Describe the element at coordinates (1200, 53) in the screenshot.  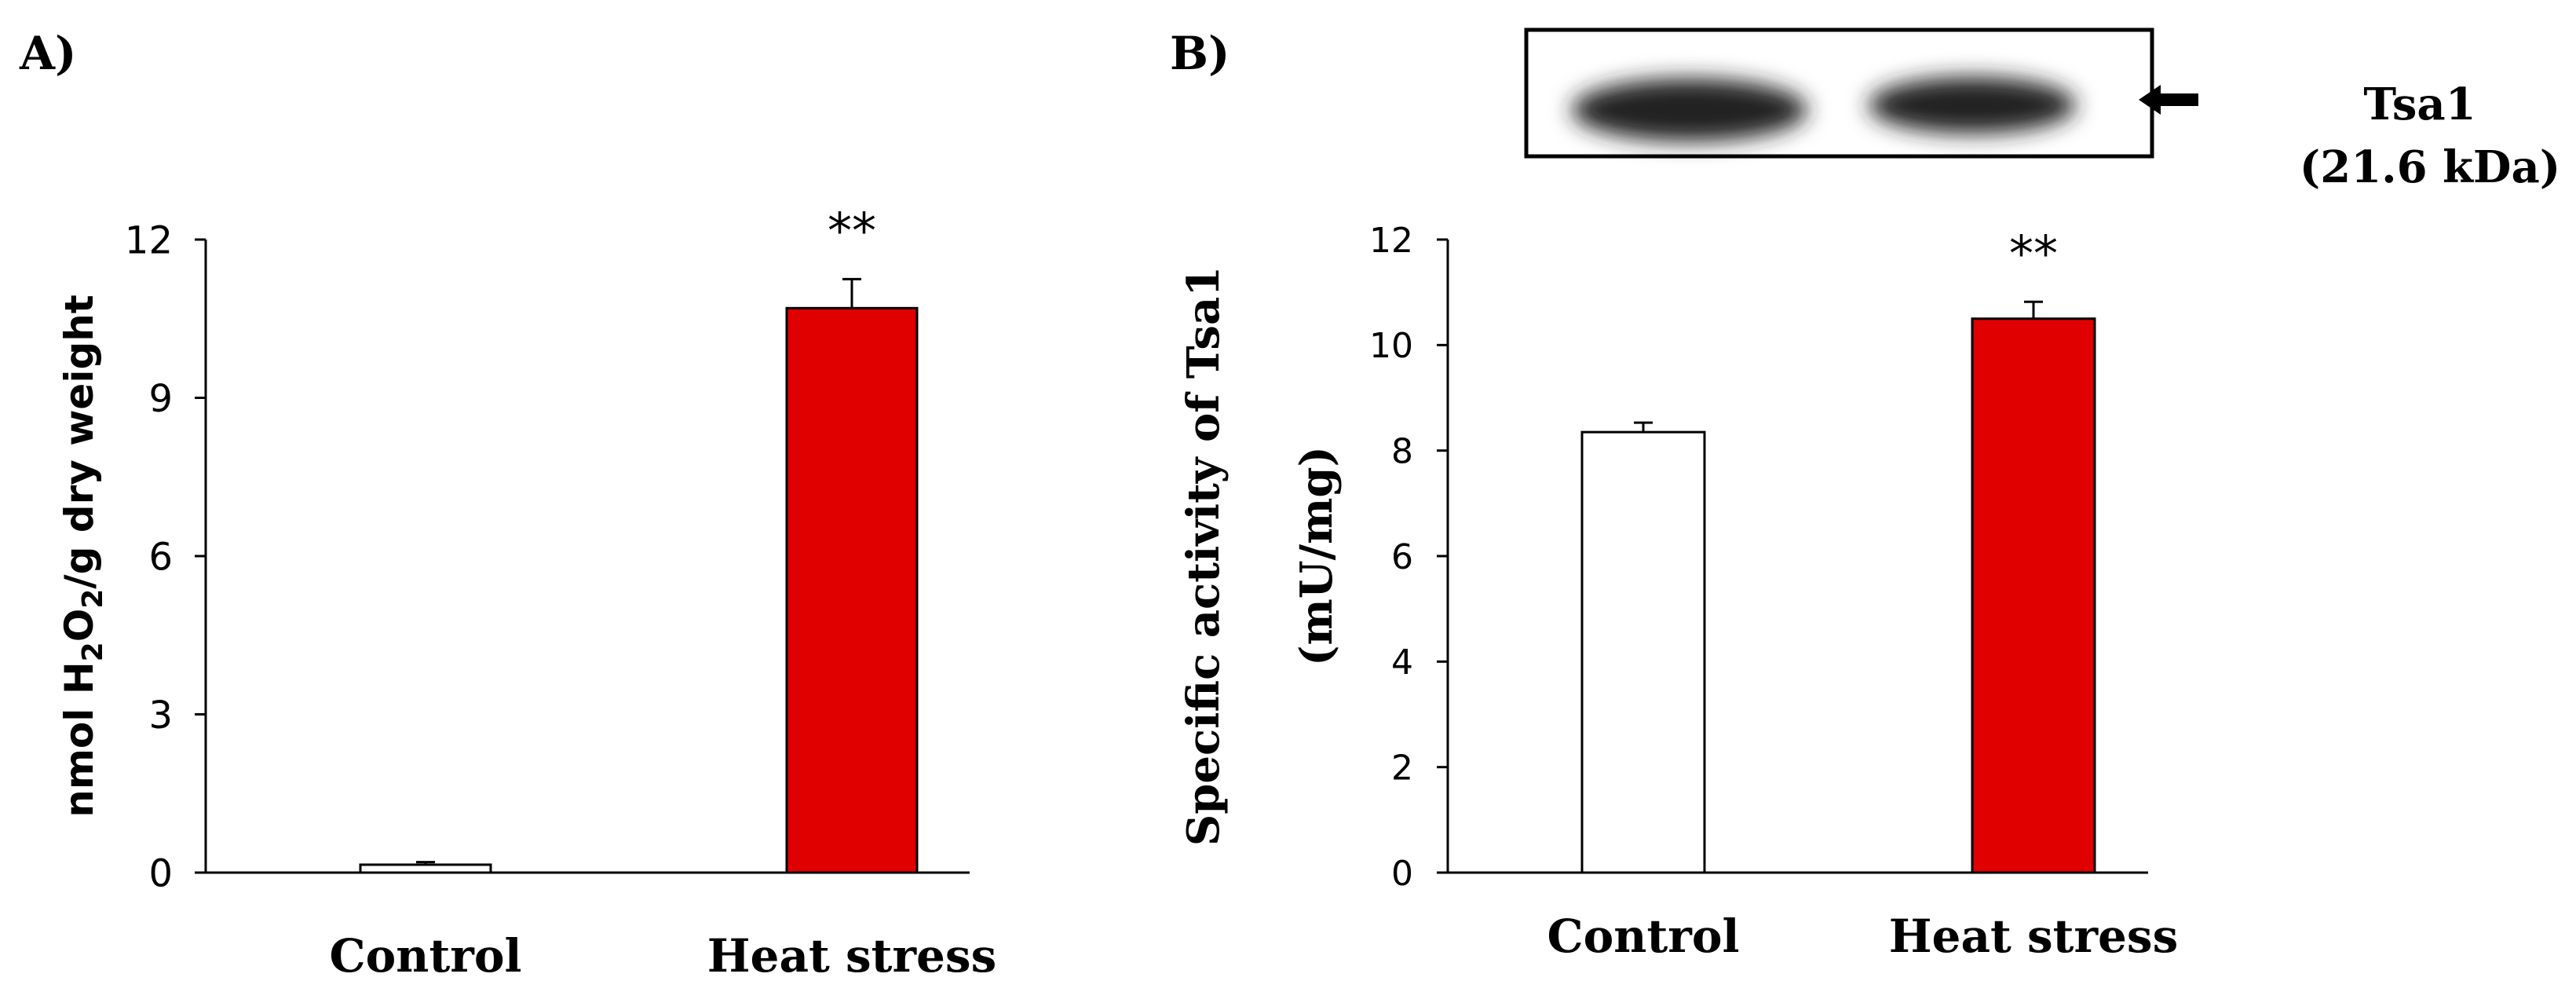
I see `panel-b-label: B)` at that location.